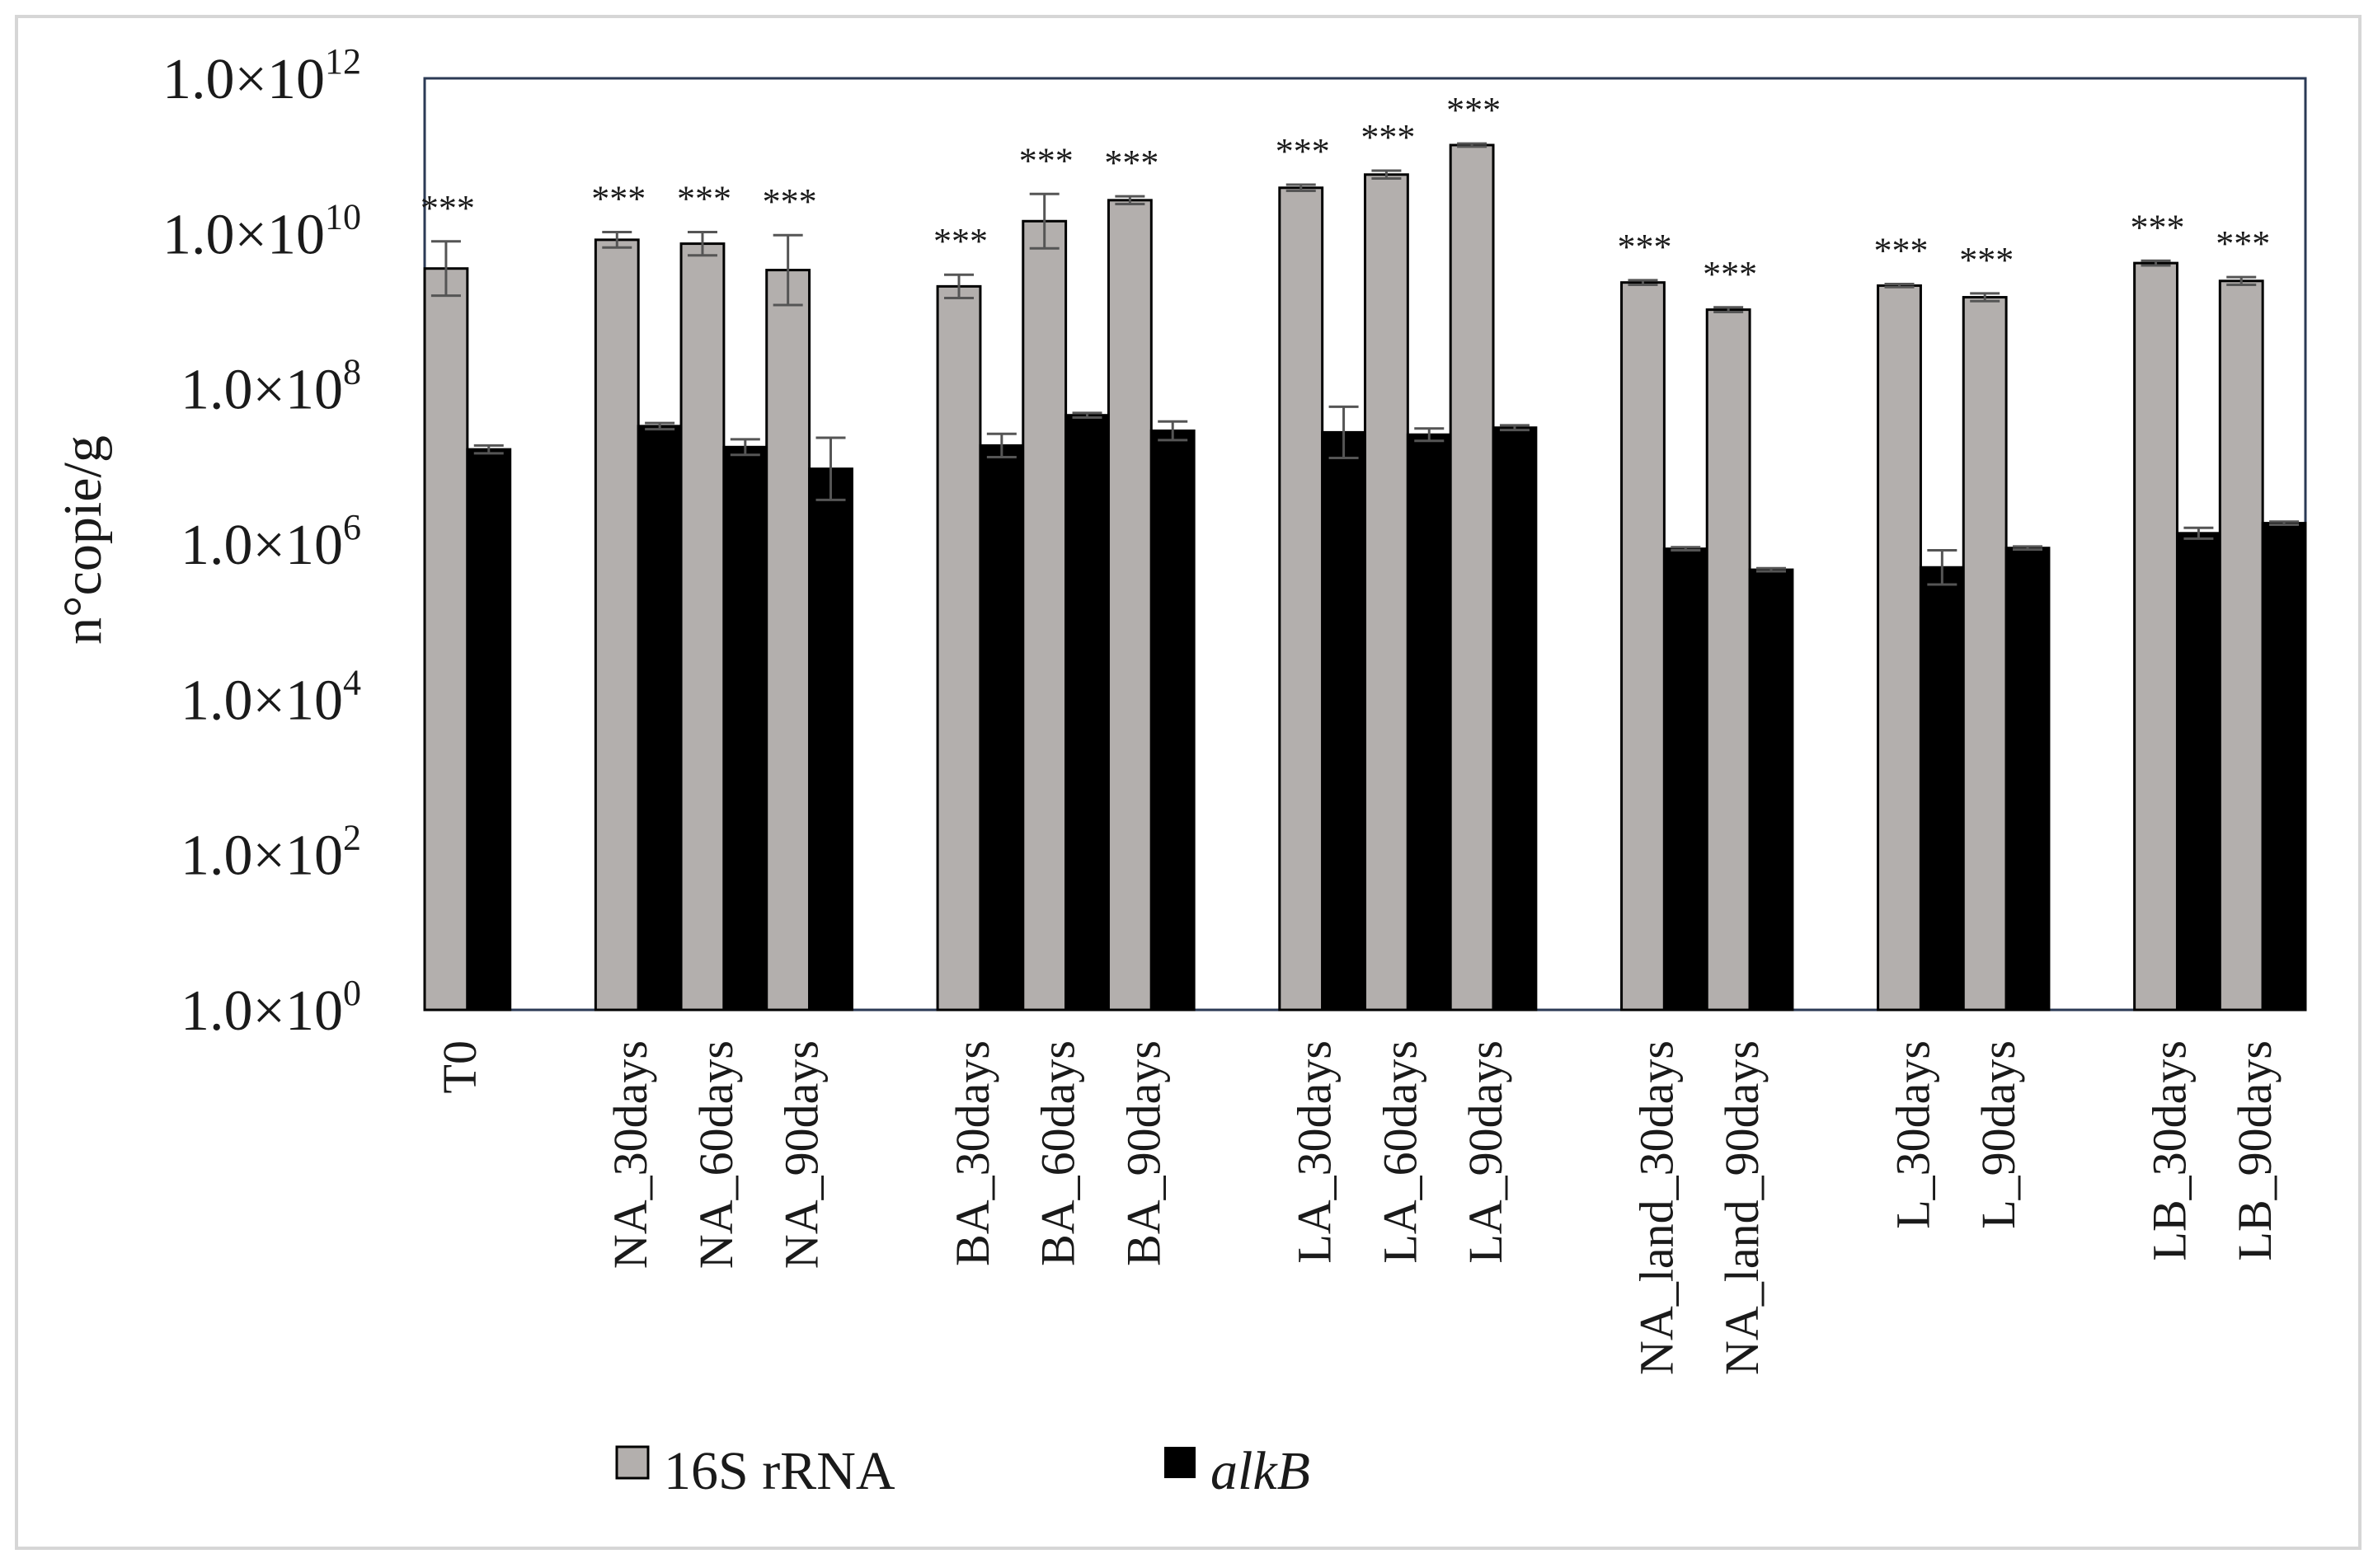  What do you see at coordinates (1900, 286) in the screenshot?
I see `error-bar-16s-L_30days` at bounding box center [1900, 286].